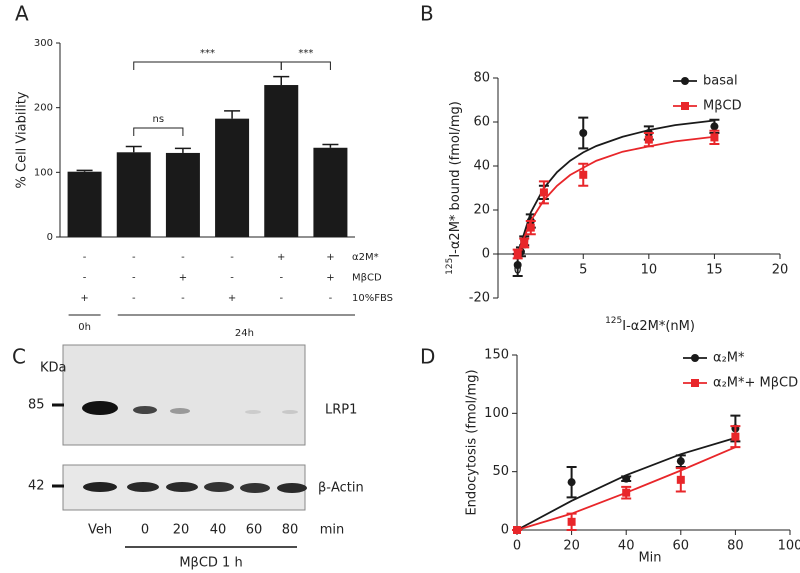 This screenshot has width=800, height=573. Describe the element at coordinates (159, 119) in the screenshot. I see `sig-label: ns` at that location.